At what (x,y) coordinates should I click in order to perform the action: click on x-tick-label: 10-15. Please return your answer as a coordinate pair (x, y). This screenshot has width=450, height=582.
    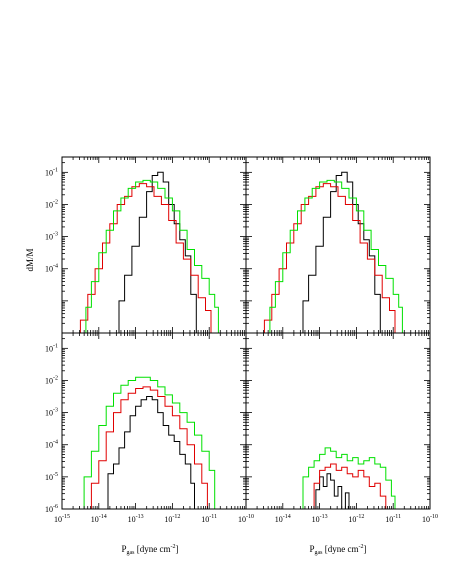
    Looking at the image, I should click on (62, 519).